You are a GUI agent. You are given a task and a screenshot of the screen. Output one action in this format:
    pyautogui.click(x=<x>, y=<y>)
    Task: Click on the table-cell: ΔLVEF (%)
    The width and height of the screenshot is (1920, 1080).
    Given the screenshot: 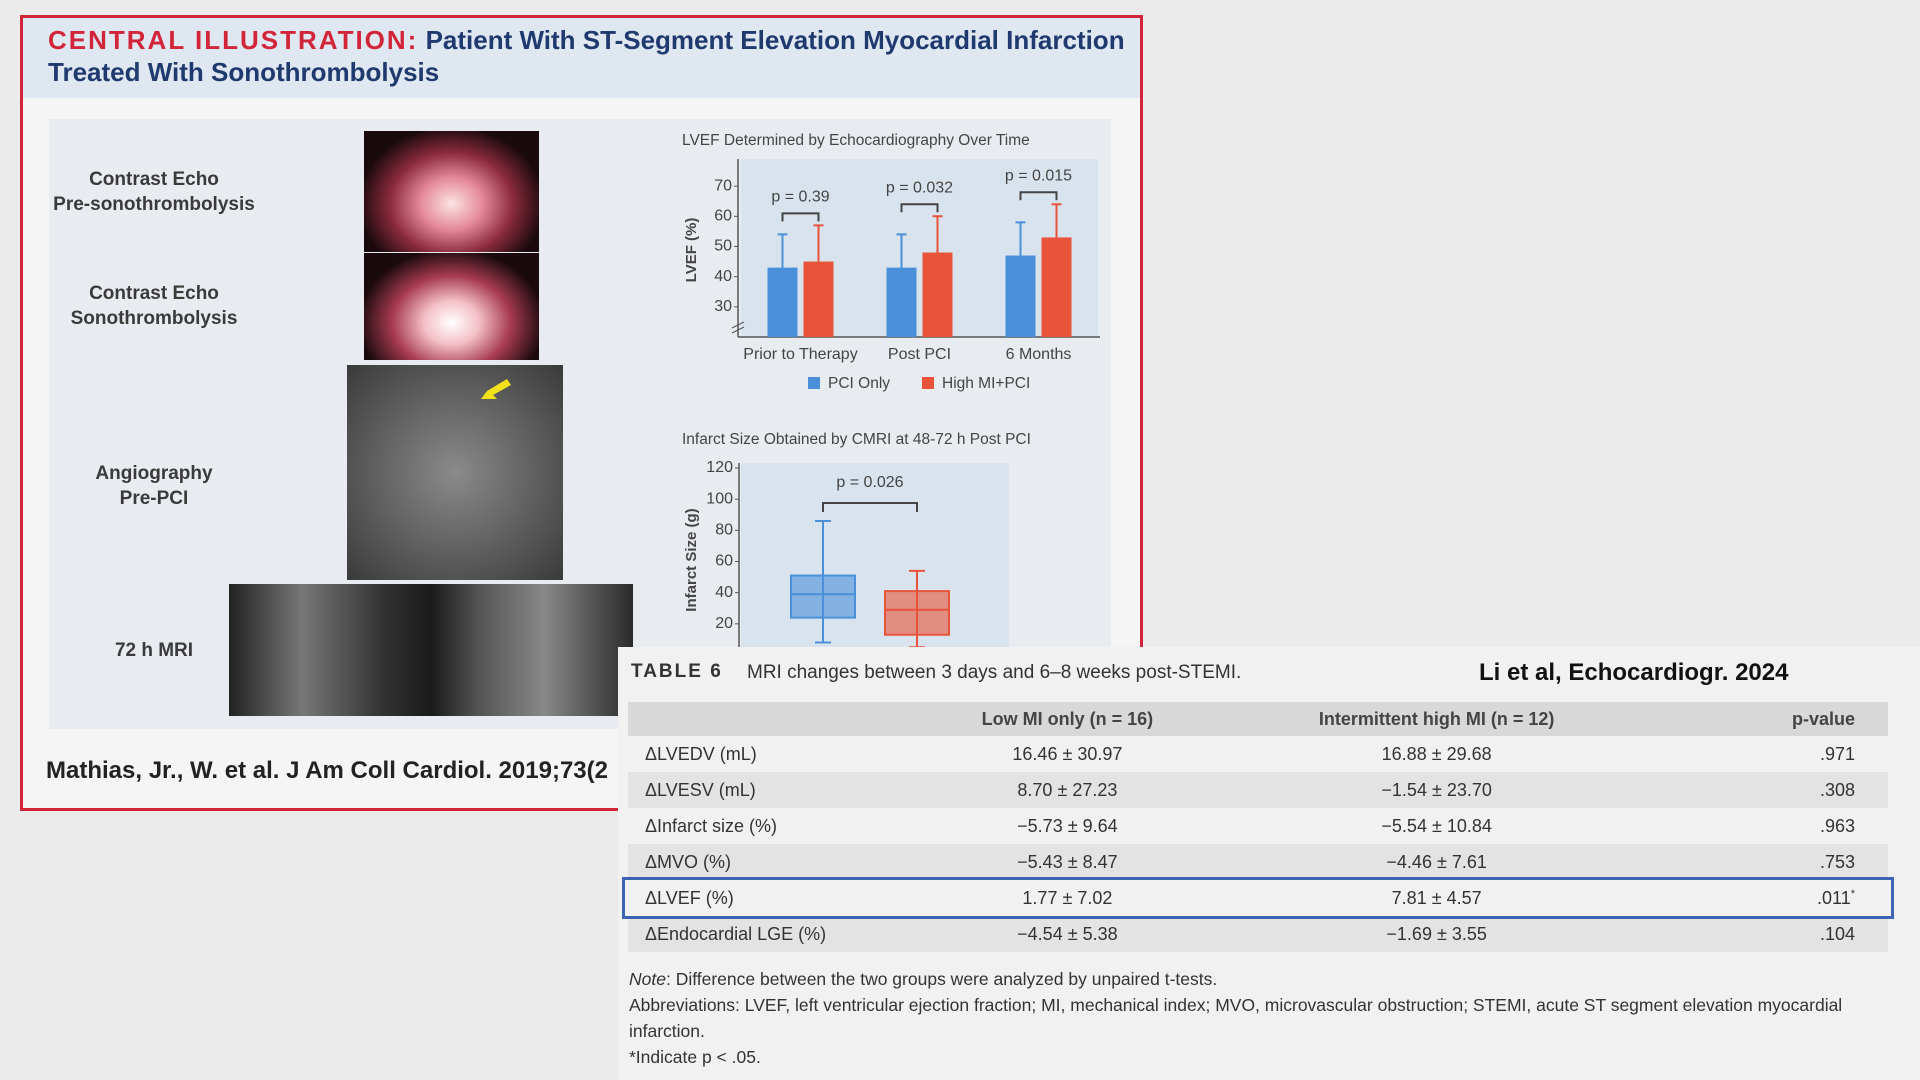 What is the action you would take?
    pyautogui.click(x=775, y=898)
    